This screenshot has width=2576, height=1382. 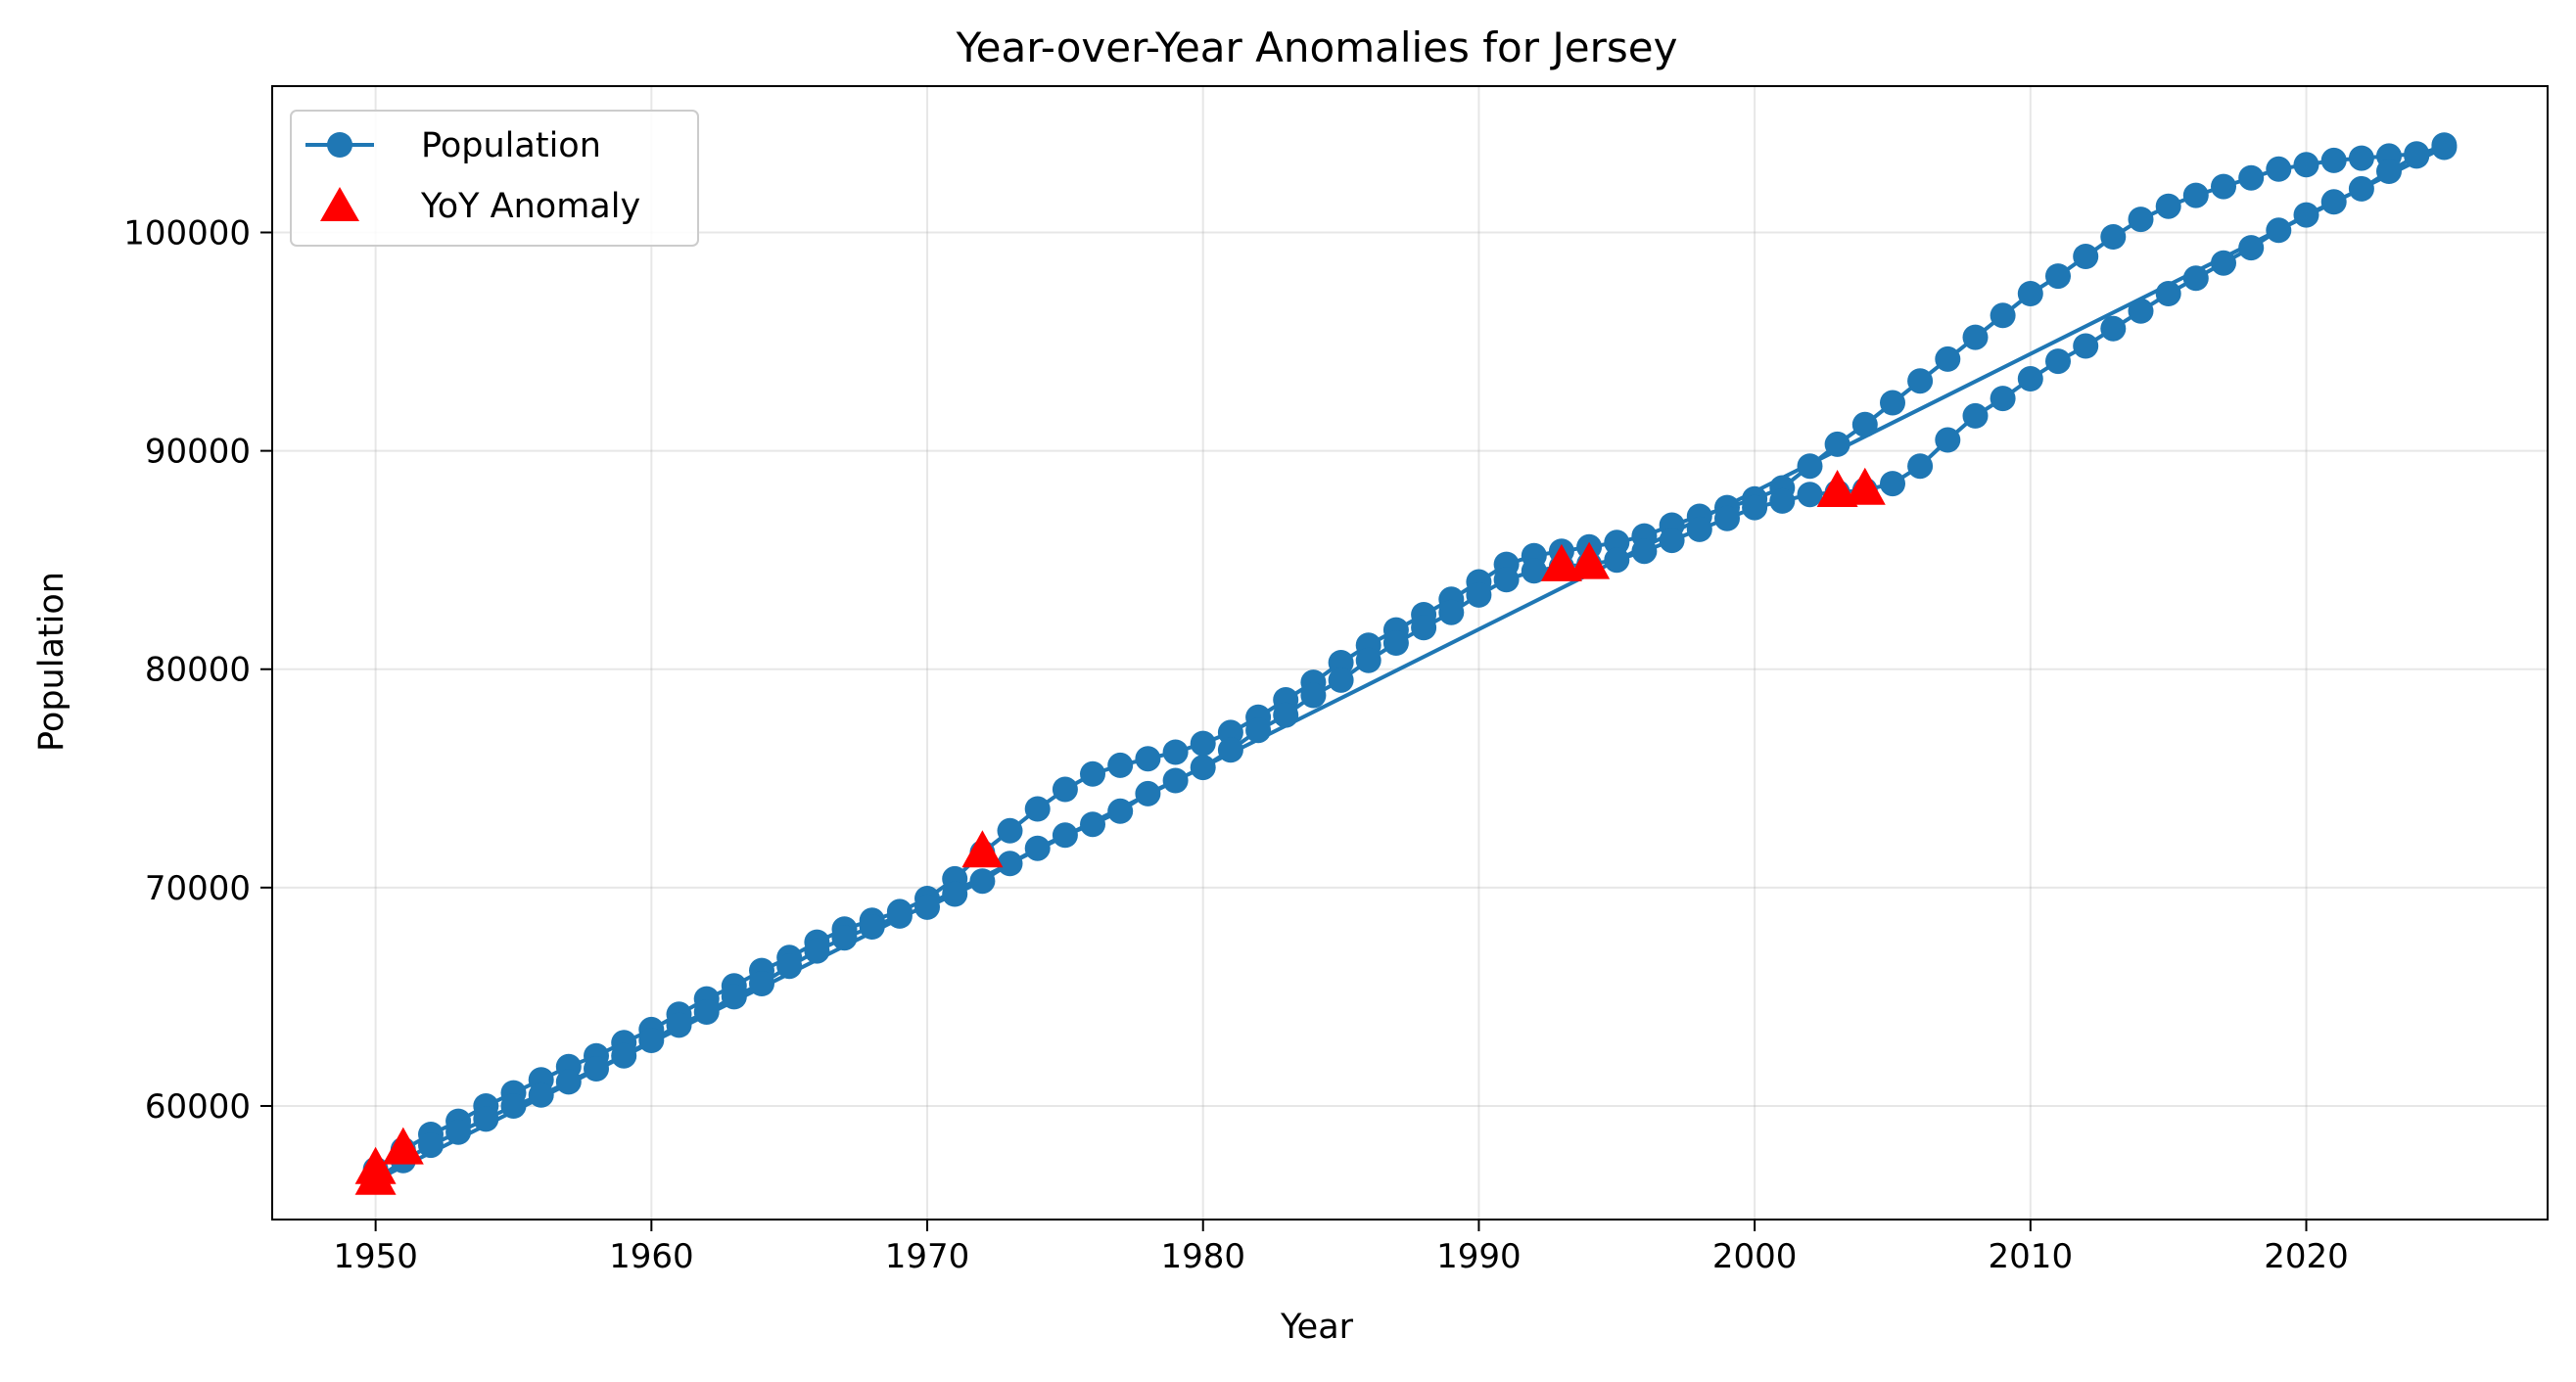 What do you see at coordinates (511, 146) in the screenshot?
I see `legend-population-label: Population` at bounding box center [511, 146].